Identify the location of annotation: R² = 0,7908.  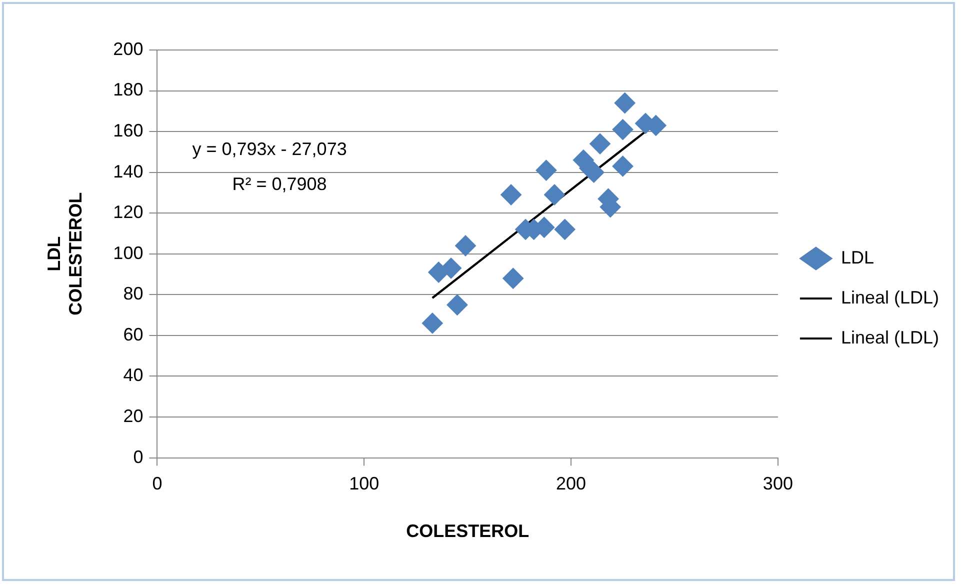
(279, 184).